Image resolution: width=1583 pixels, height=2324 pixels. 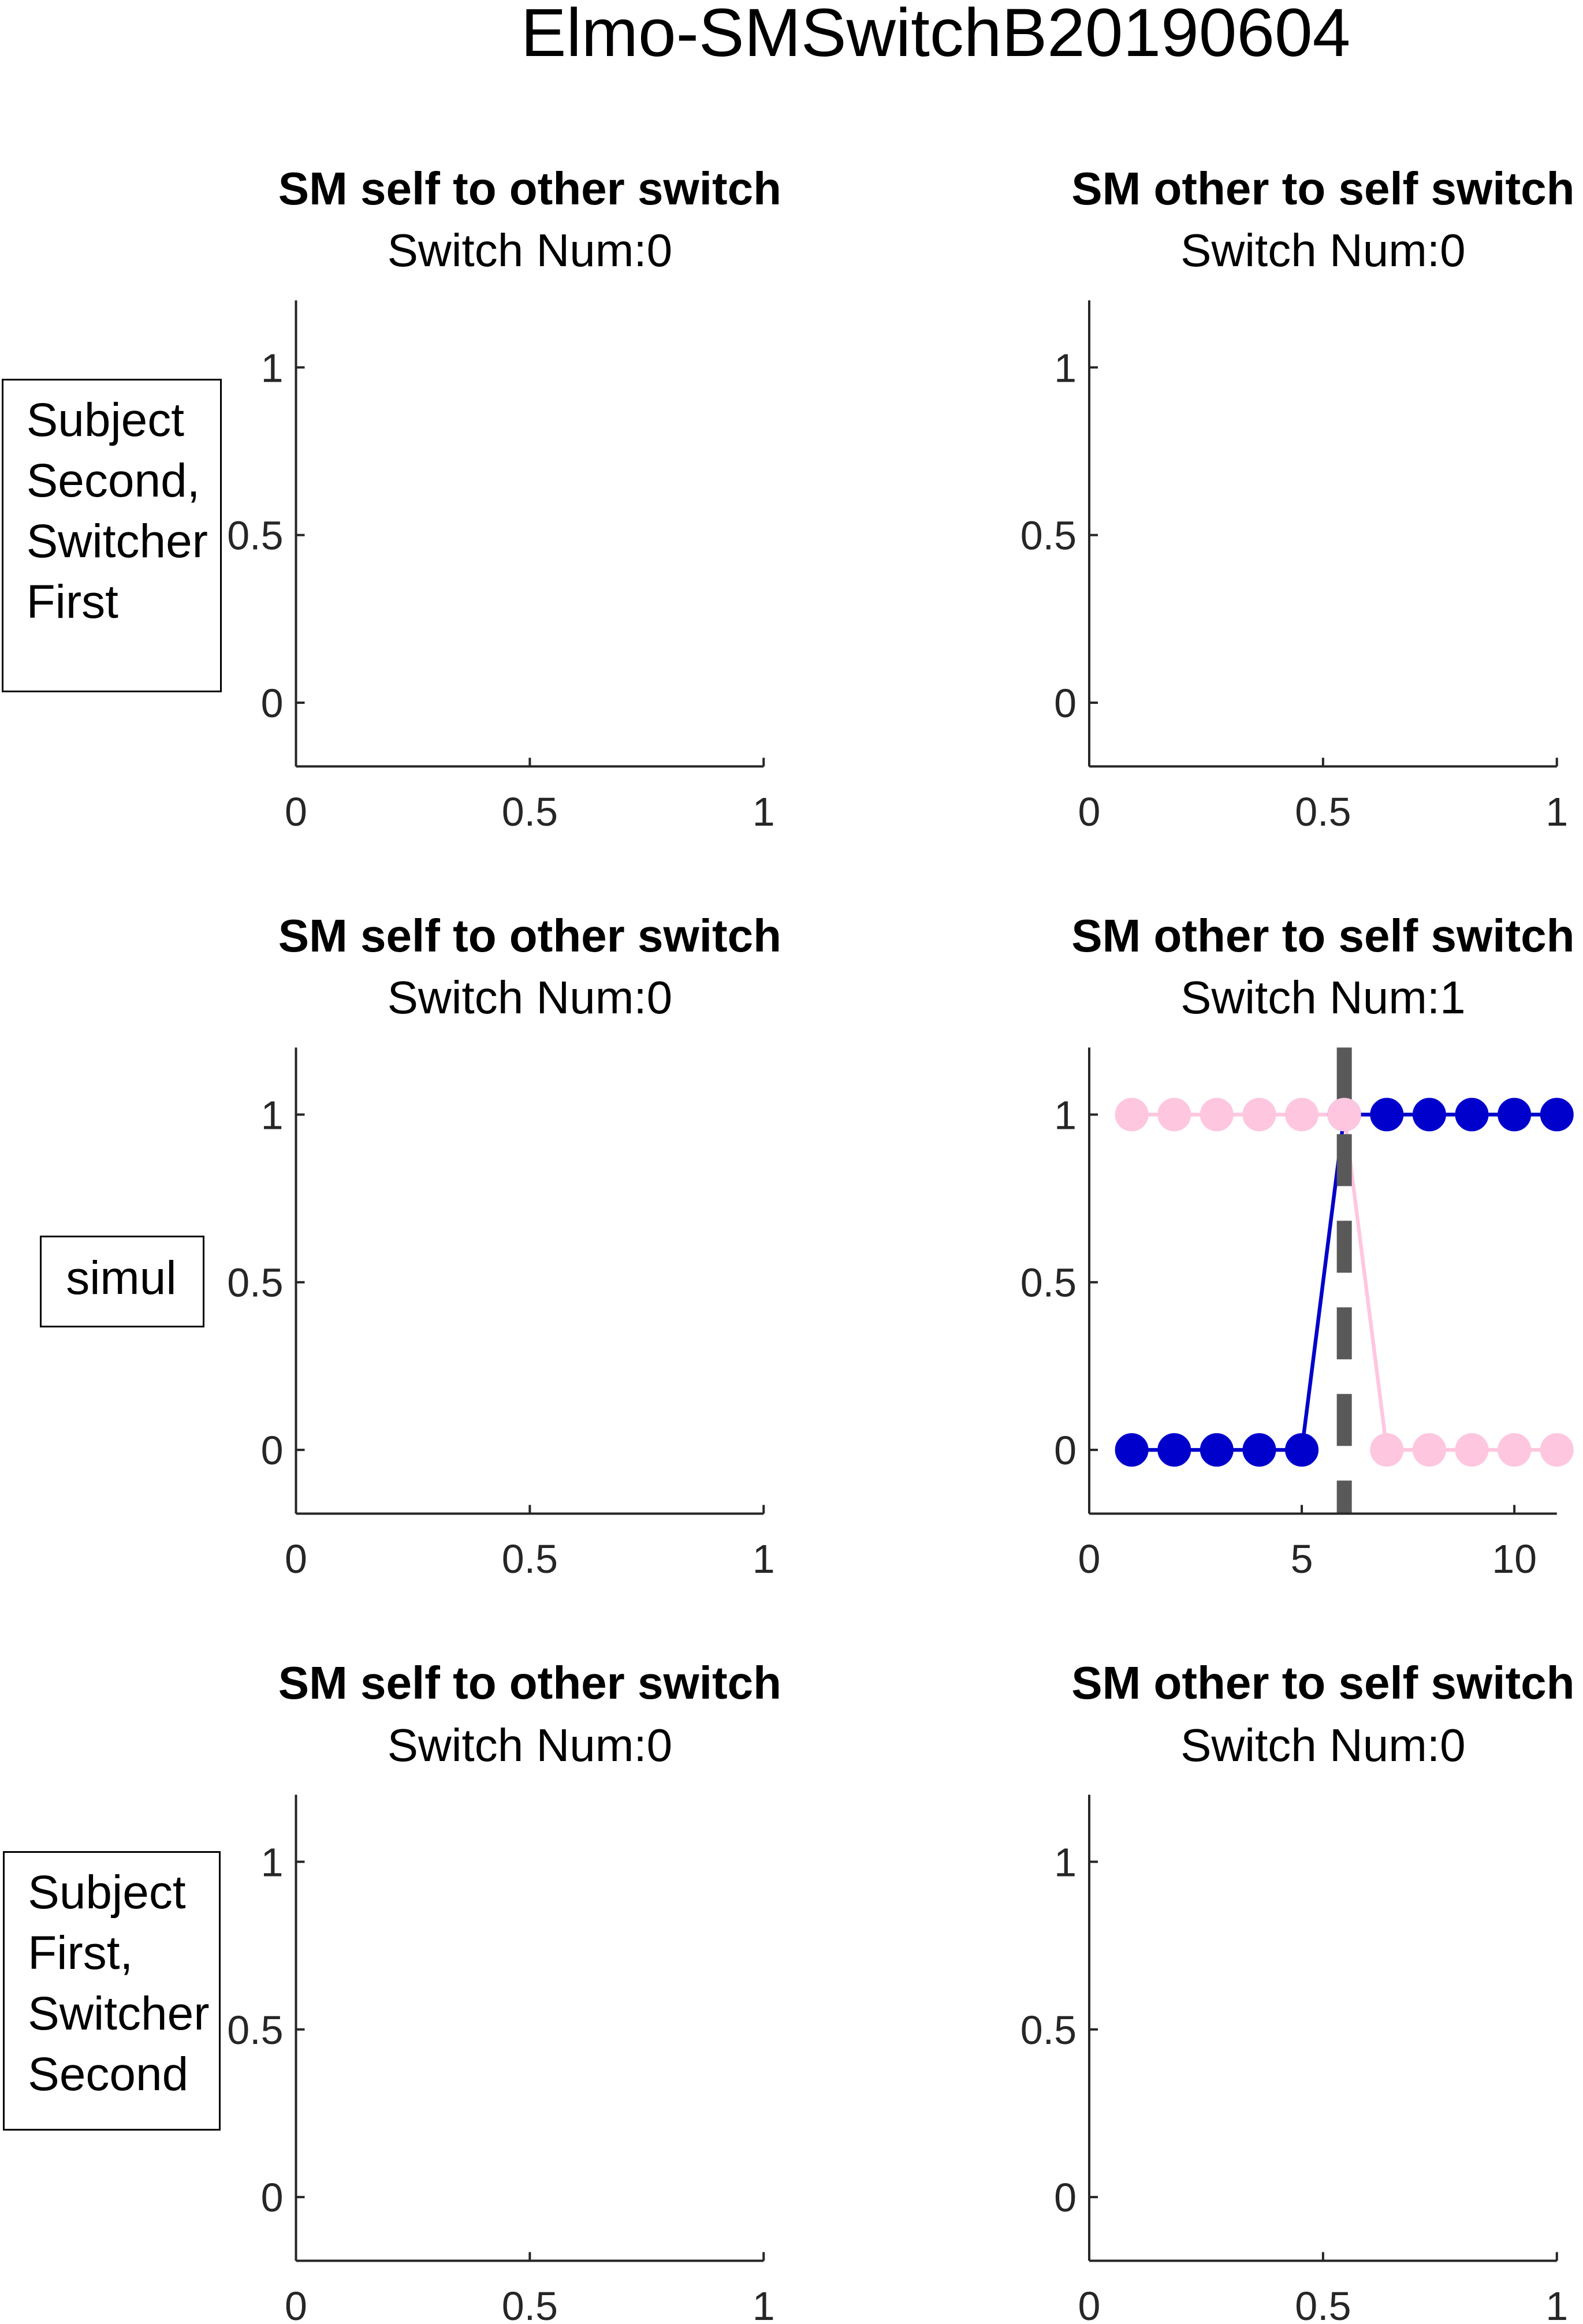 I want to click on row-label-line: First, so click(x=72, y=602).